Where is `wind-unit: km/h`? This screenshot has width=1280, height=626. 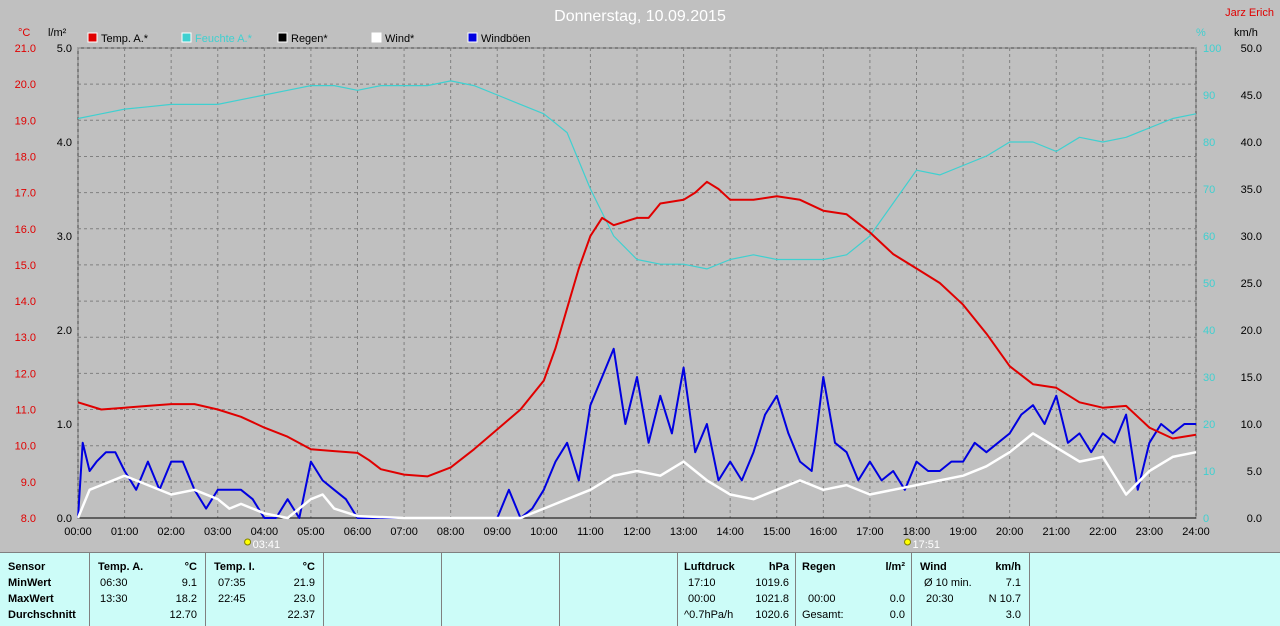
wind-unit: km/h is located at coordinates (1008, 567).